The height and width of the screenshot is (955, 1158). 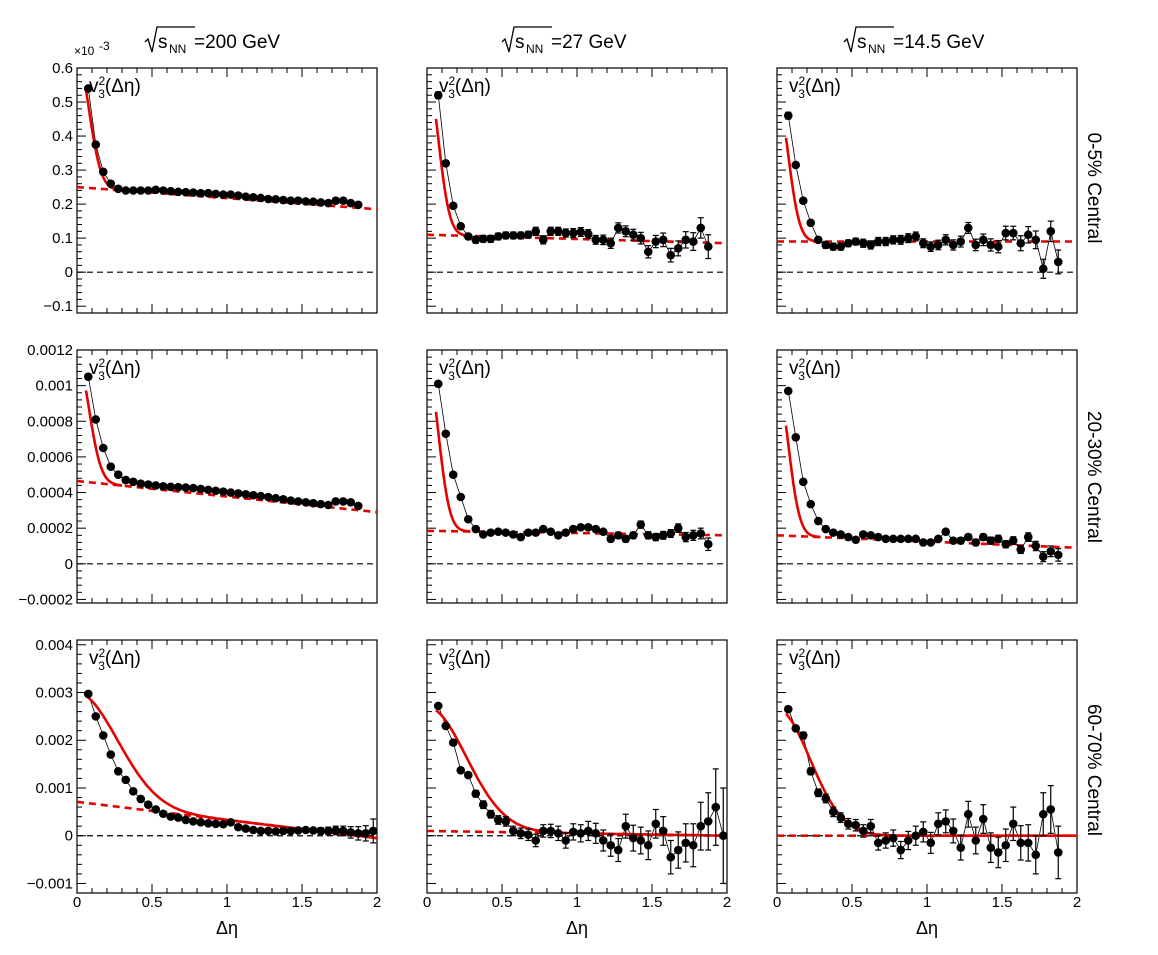 What do you see at coordinates (577, 793) in the screenshot?
I see `panel-plot-area` at bounding box center [577, 793].